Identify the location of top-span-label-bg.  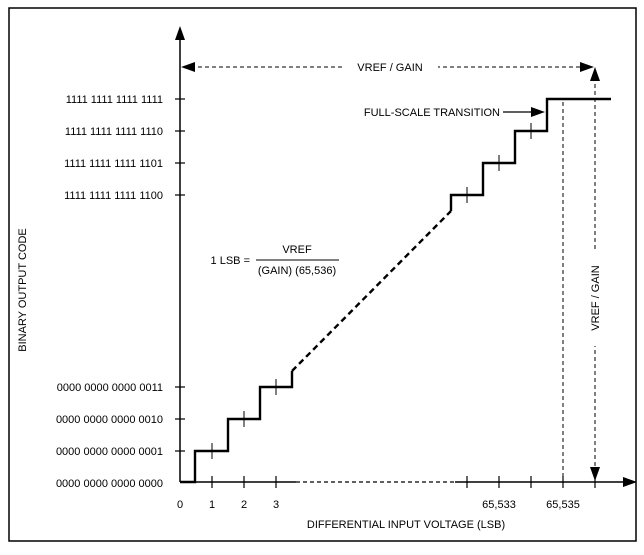
(390, 66).